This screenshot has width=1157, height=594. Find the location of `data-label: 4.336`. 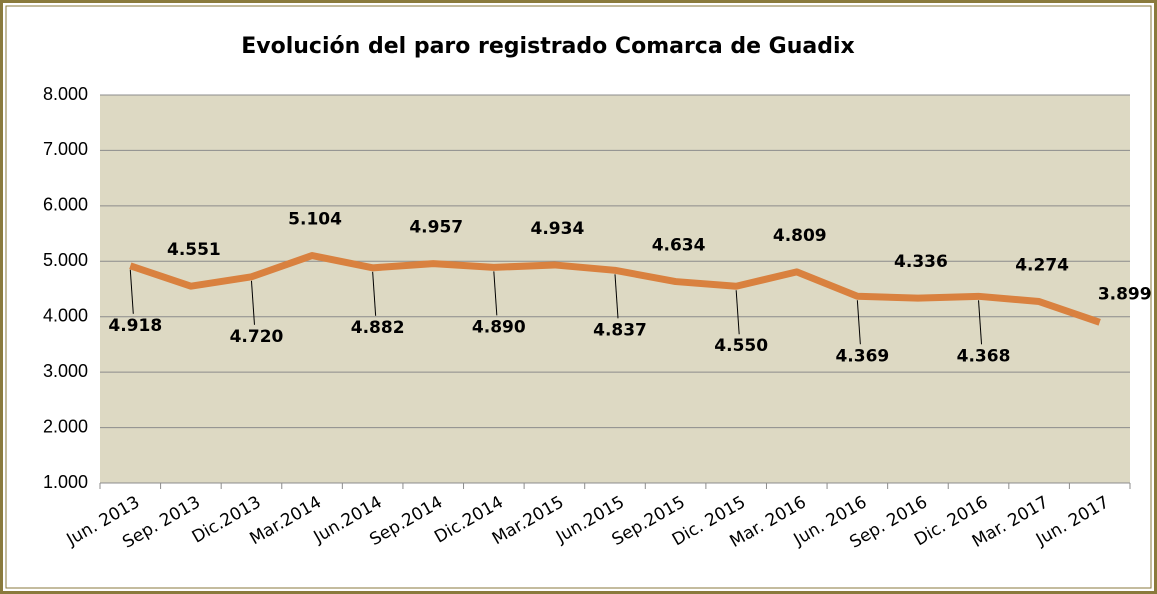

data-label: 4.336 is located at coordinates (921, 262).